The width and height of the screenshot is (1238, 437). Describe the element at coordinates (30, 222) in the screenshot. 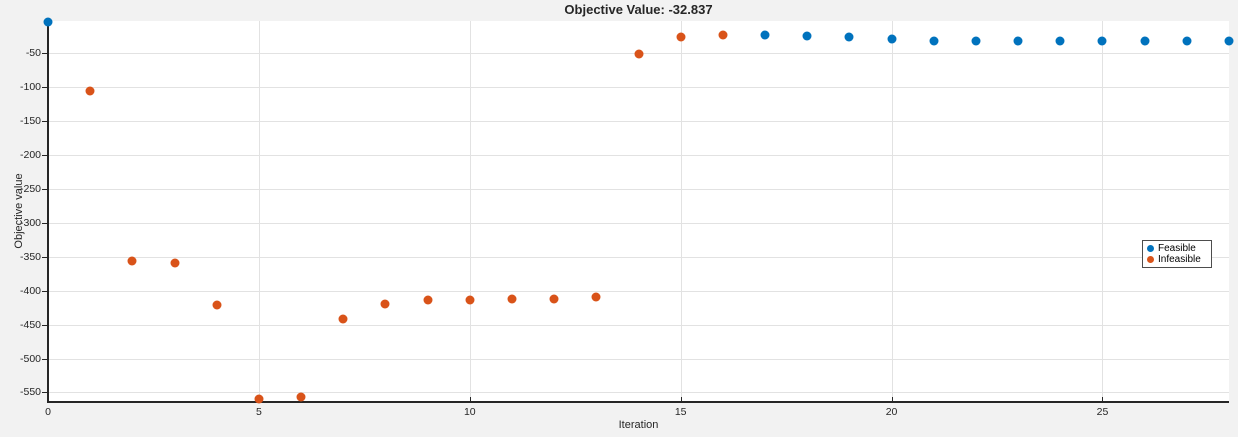

I see `y-tick-label: -300` at that location.